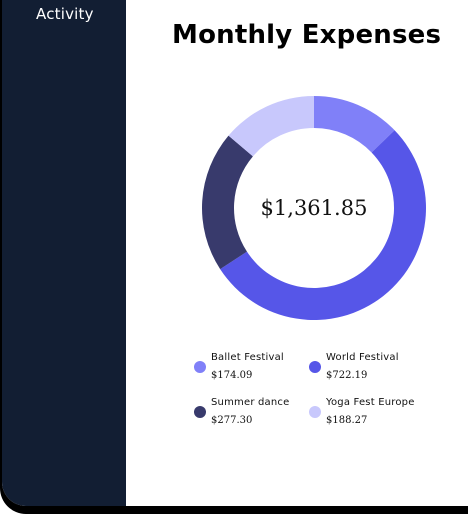 This screenshot has width=468, height=514. What do you see at coordinates (250, 402) in the screenshot?
I see `legend-label: Summer dance` at bounding box center [250, 402].